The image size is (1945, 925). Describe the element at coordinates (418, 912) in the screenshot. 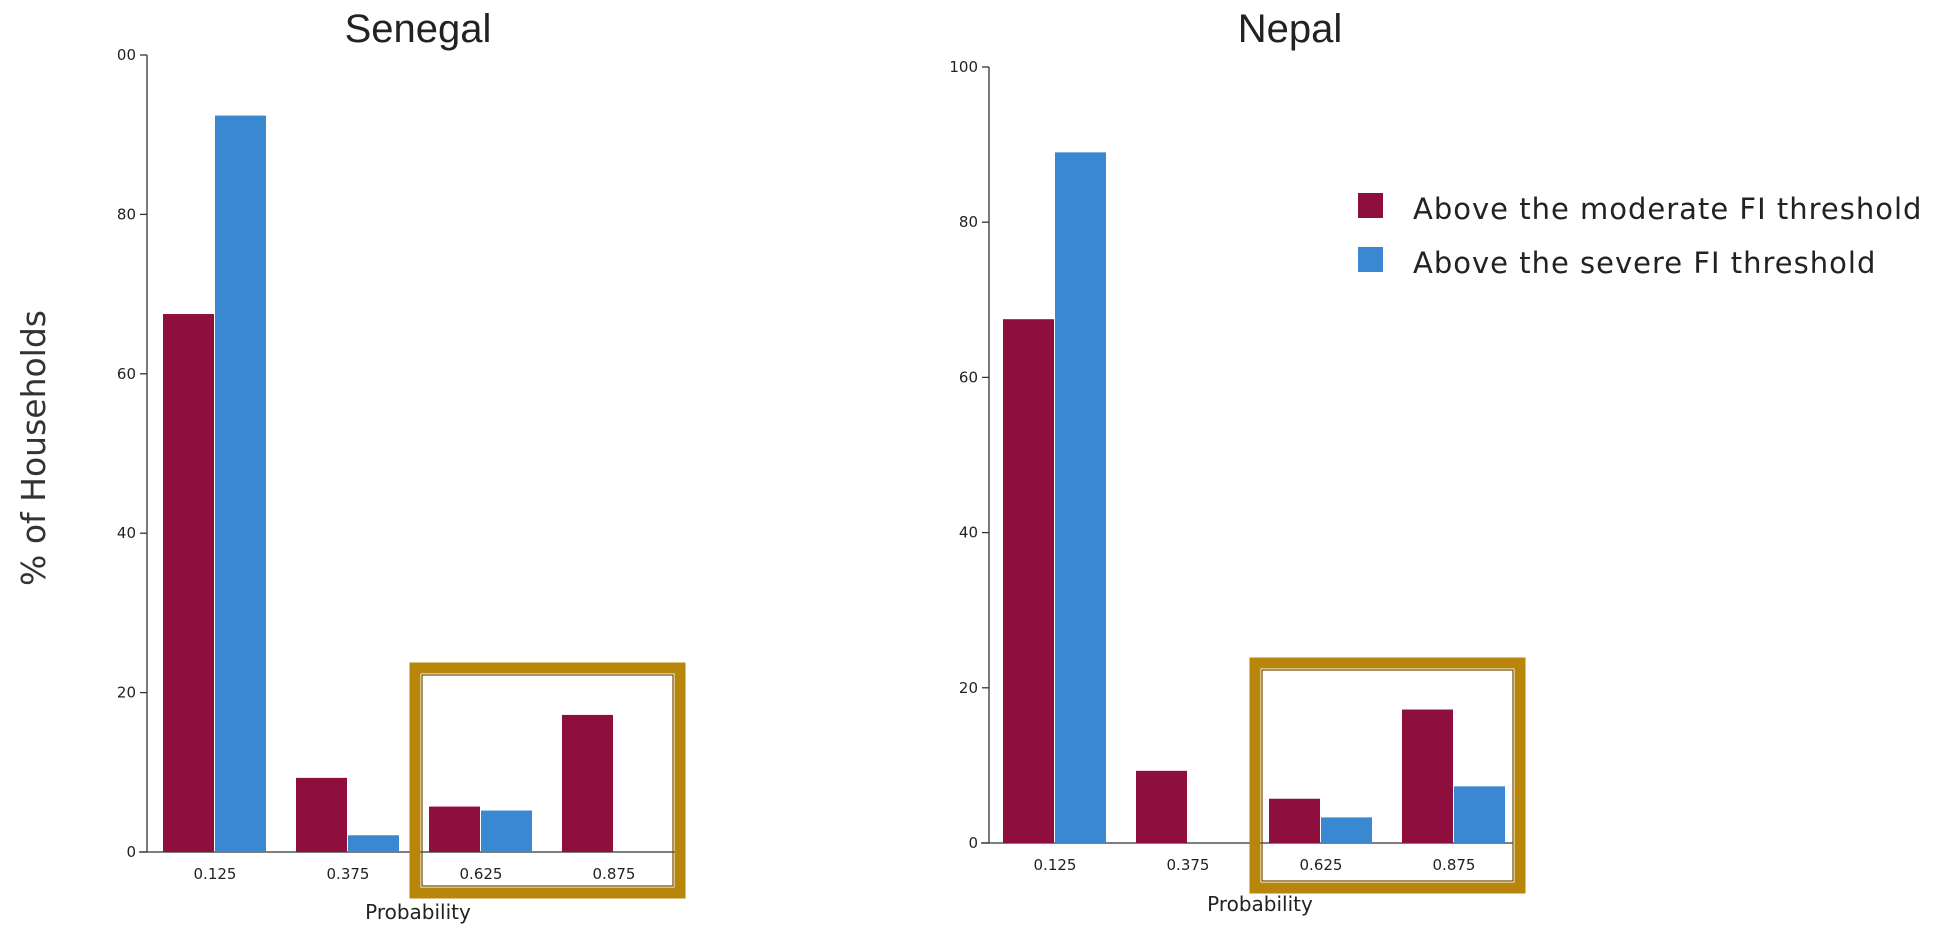

I see `x-axis-title-senegal: Probability` at that location.